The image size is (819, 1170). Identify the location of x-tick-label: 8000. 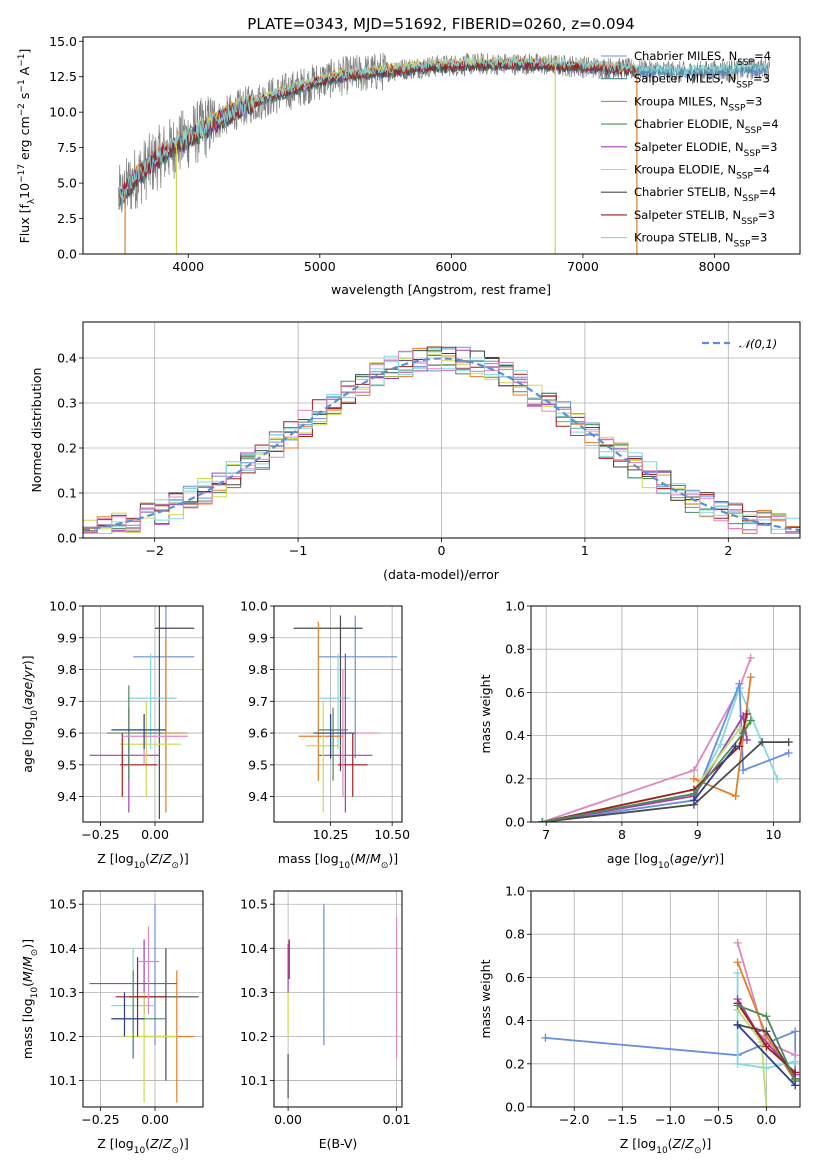
(715, 266).